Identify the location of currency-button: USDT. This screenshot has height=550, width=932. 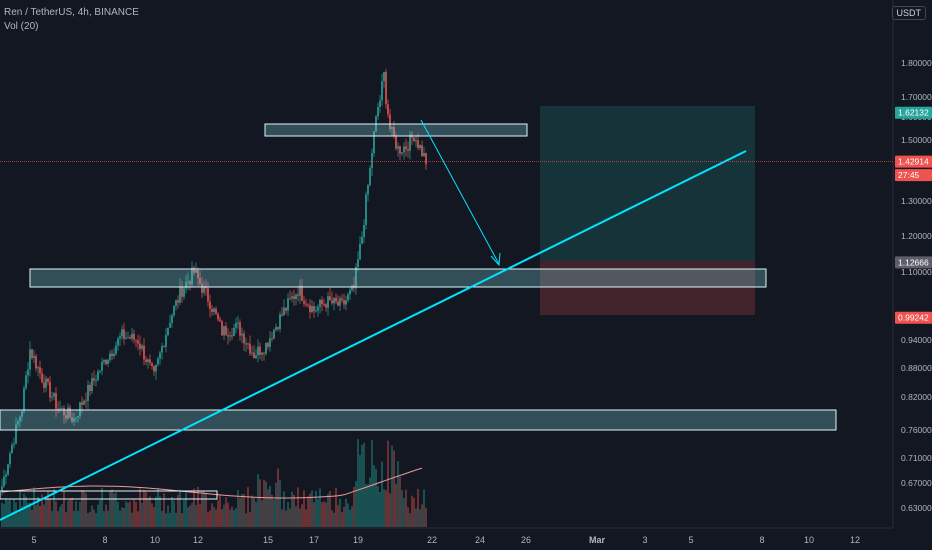
(908, 13).